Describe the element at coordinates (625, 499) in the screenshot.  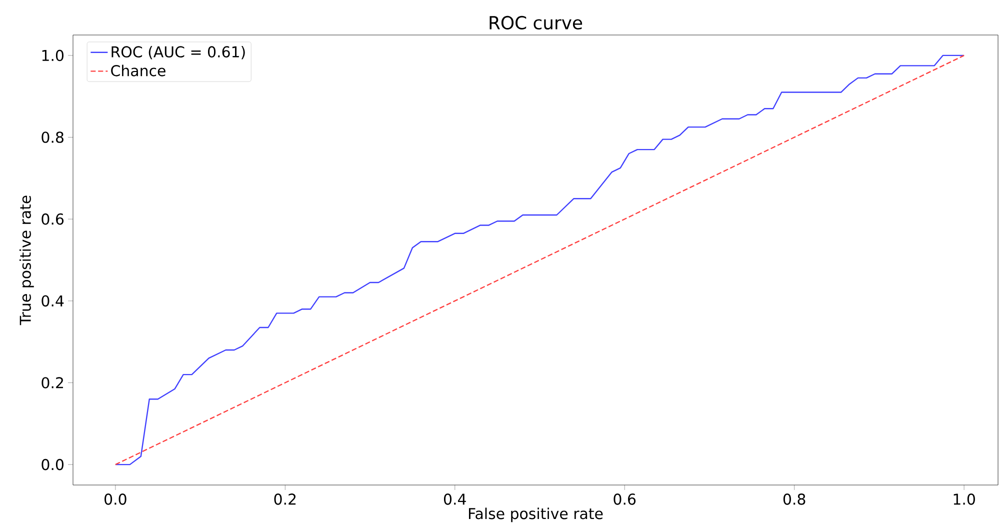
I see `x-tick-label: 0.6` at that location.